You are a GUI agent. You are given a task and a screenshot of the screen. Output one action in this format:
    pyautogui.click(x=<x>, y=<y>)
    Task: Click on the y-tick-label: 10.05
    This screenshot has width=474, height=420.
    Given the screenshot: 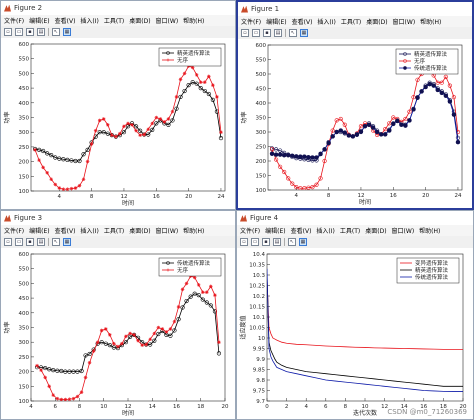 What is the action you would take?
    pyautogui.click(x=257, y=329)
    